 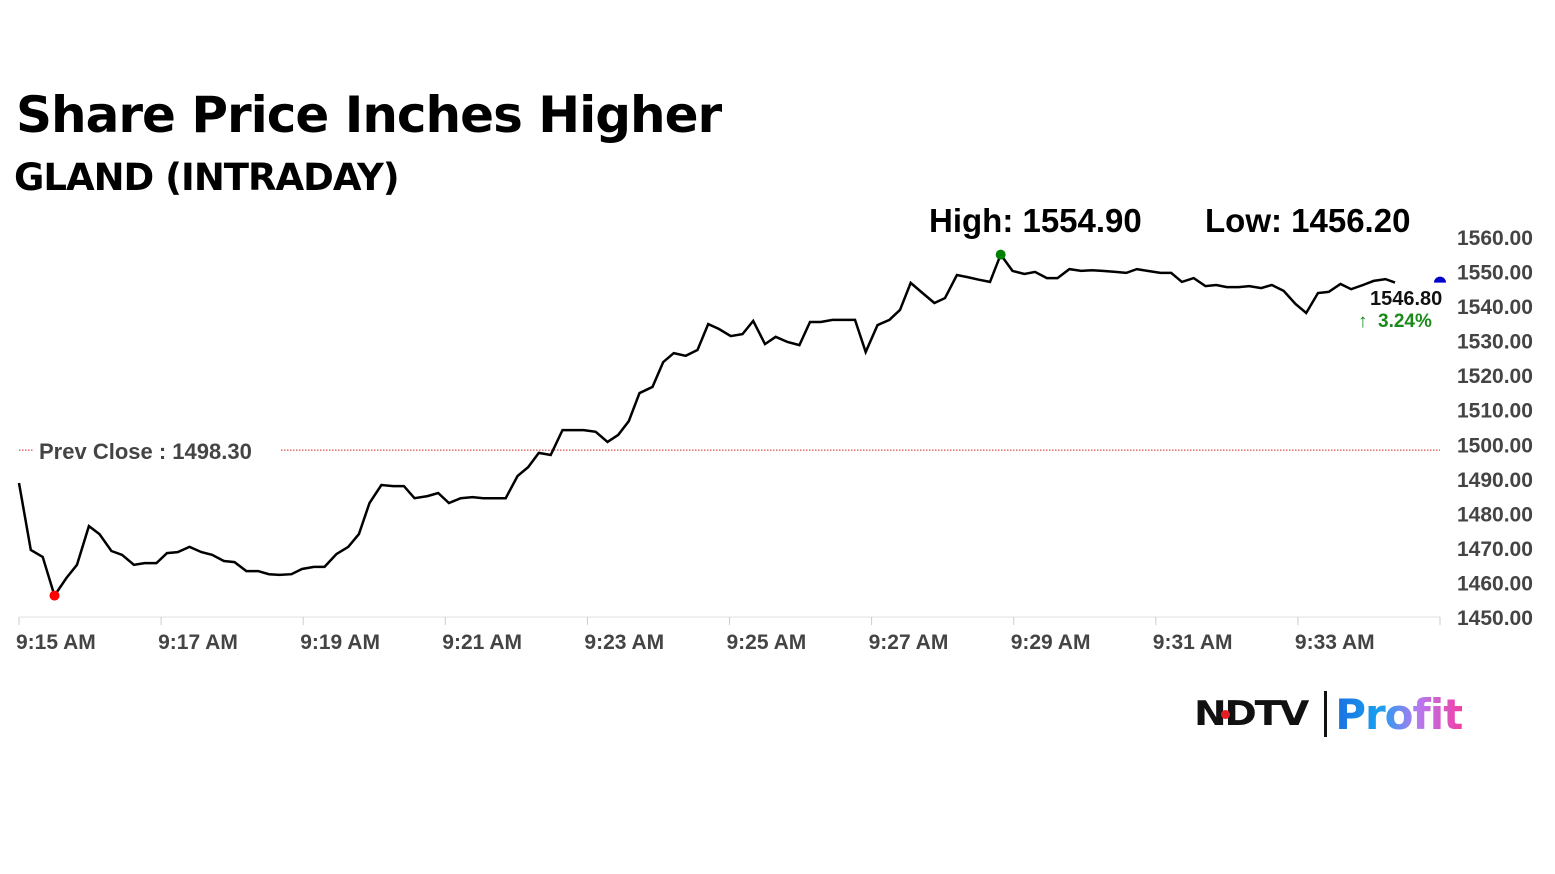 What do you see at coordinates (145, 451) in the screenshot?
I see `prev-close-label: Prev Close : 1498.30` at bounding box center [145, 451].